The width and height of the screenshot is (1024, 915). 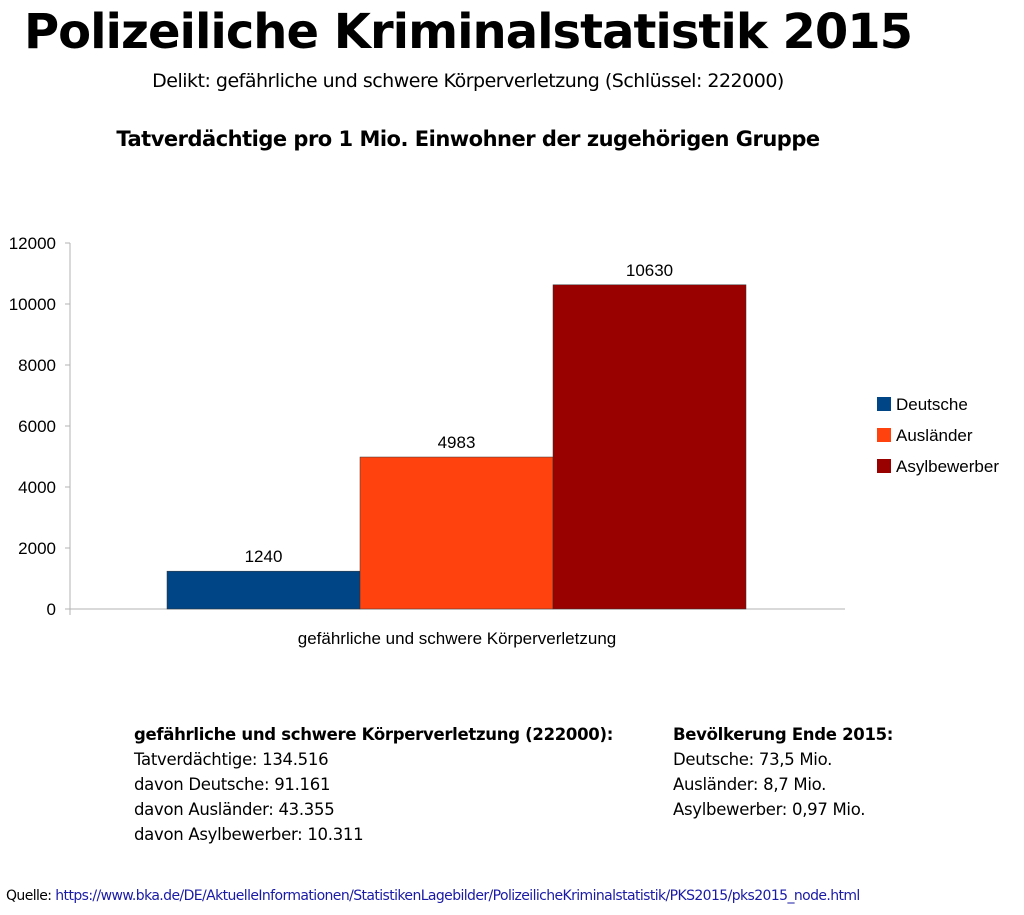 I want to click on y-tick-label: 12000, so click(x=32, y=243).